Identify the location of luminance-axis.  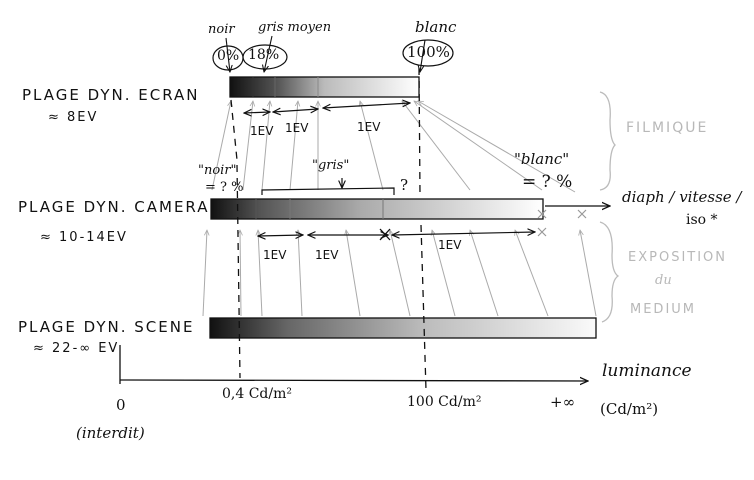
(353, 380).